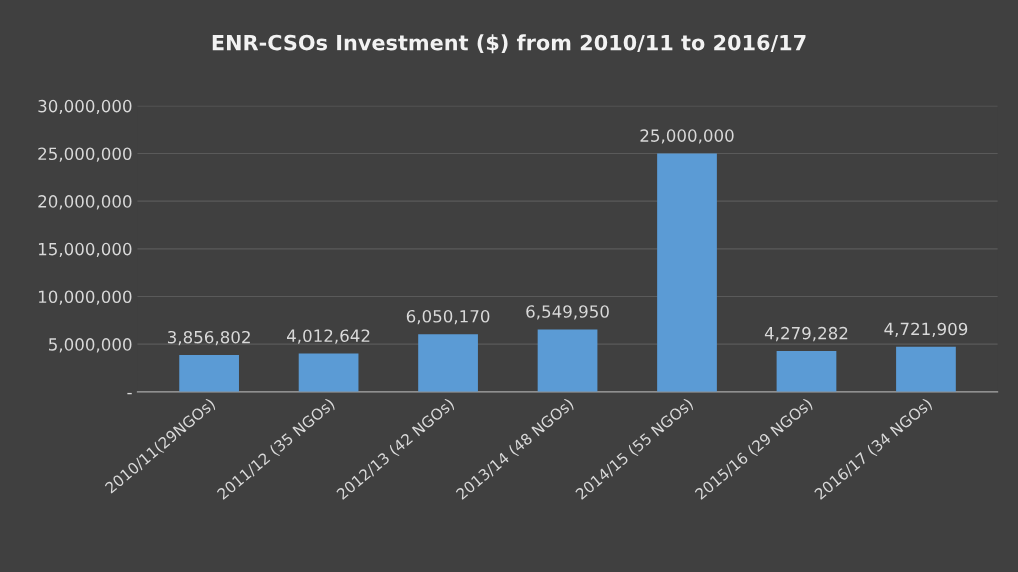 This screenshot has width=1018, height=572. What do you see at coordinates (85, 107) in the screenshot?
I see `y-tick-label: 30,000,000` at bounding box center [85, 107].